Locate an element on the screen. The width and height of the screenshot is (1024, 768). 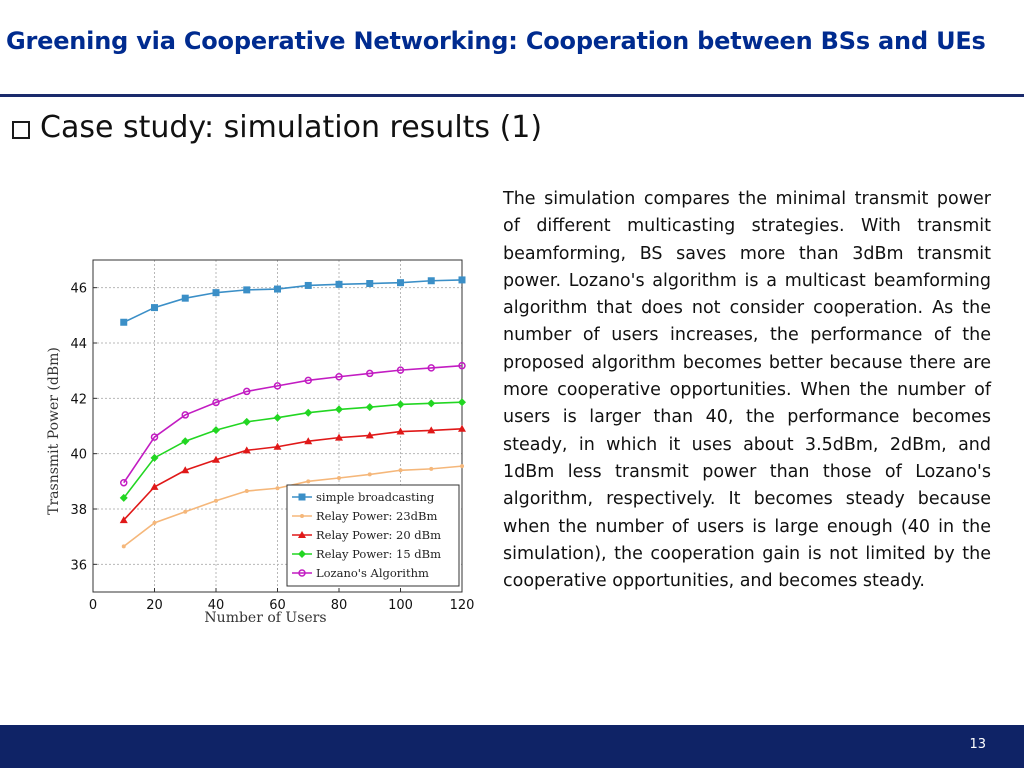
x-tick-label: 100 is located at coordinates (400, 605).